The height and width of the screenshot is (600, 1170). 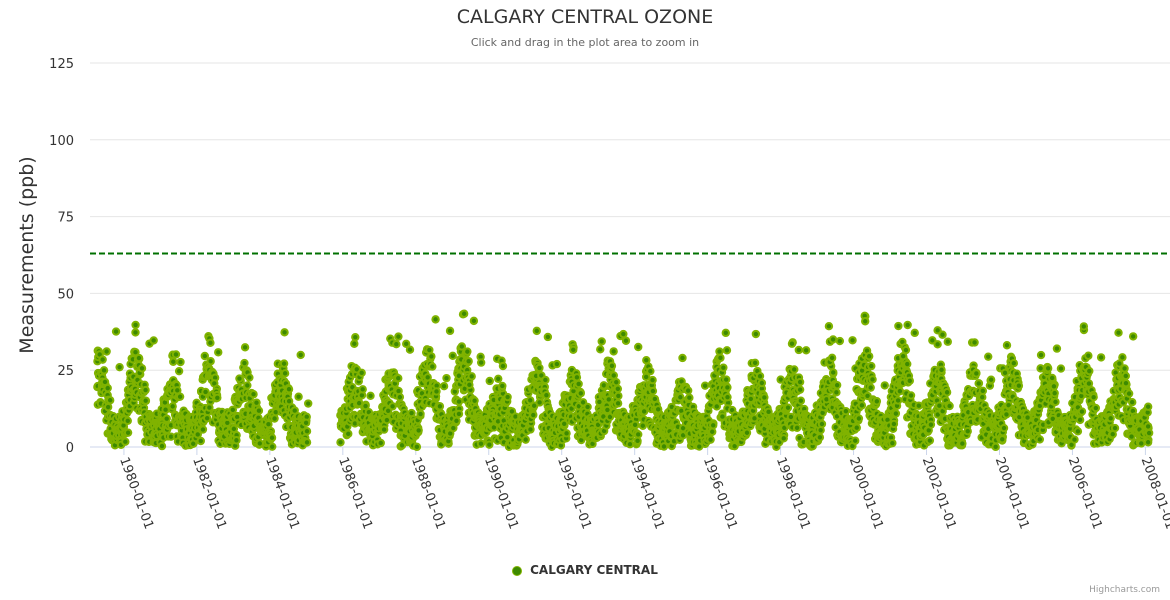 What do you see at coordinates (282, 493) in the screenshot?
I see `x-tick-label: 1984-01-01` at bounding box center [282, 493].